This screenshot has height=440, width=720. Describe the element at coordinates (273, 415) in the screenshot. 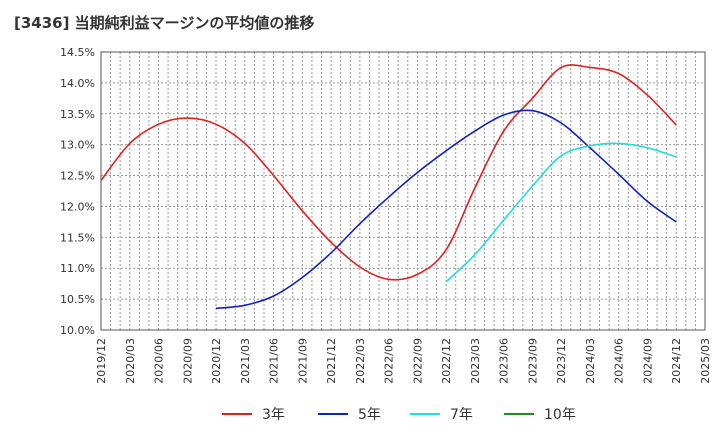

I see `legend-label-1: 3年` at that location.